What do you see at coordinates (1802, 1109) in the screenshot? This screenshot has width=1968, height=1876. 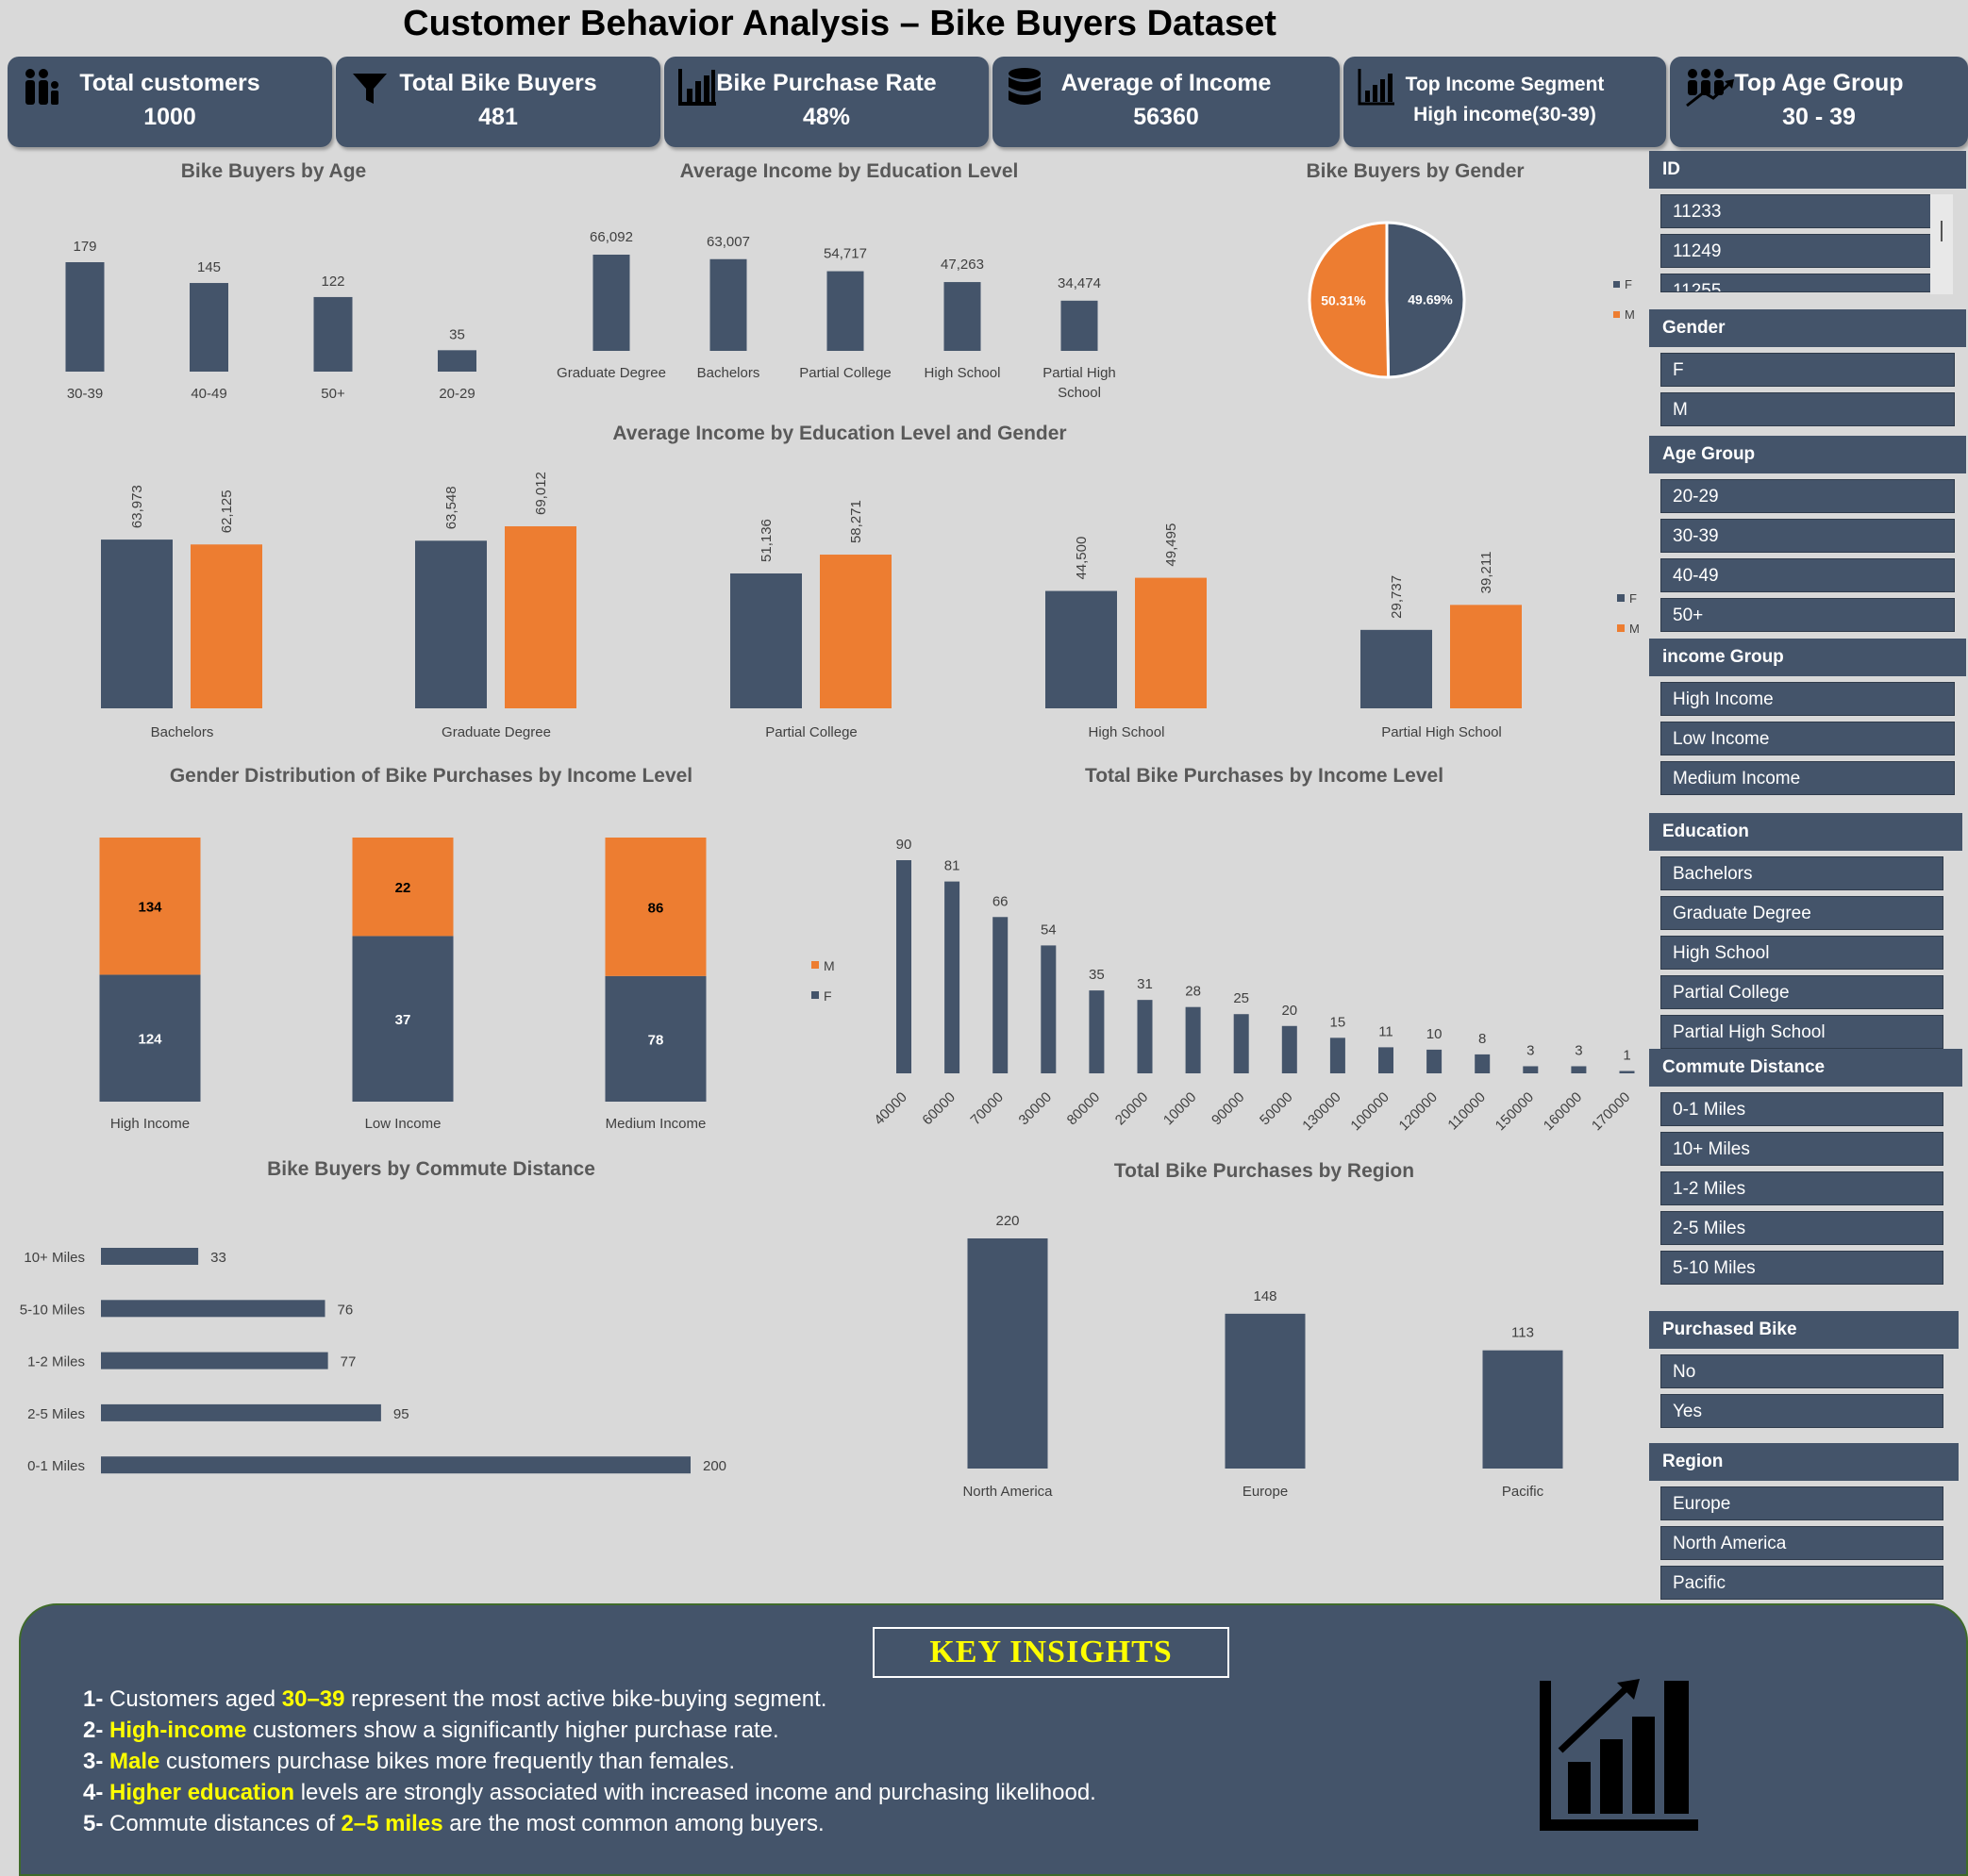 I see `slicer-item: 0-1 Miles` at bounding box center [1802, 1109].